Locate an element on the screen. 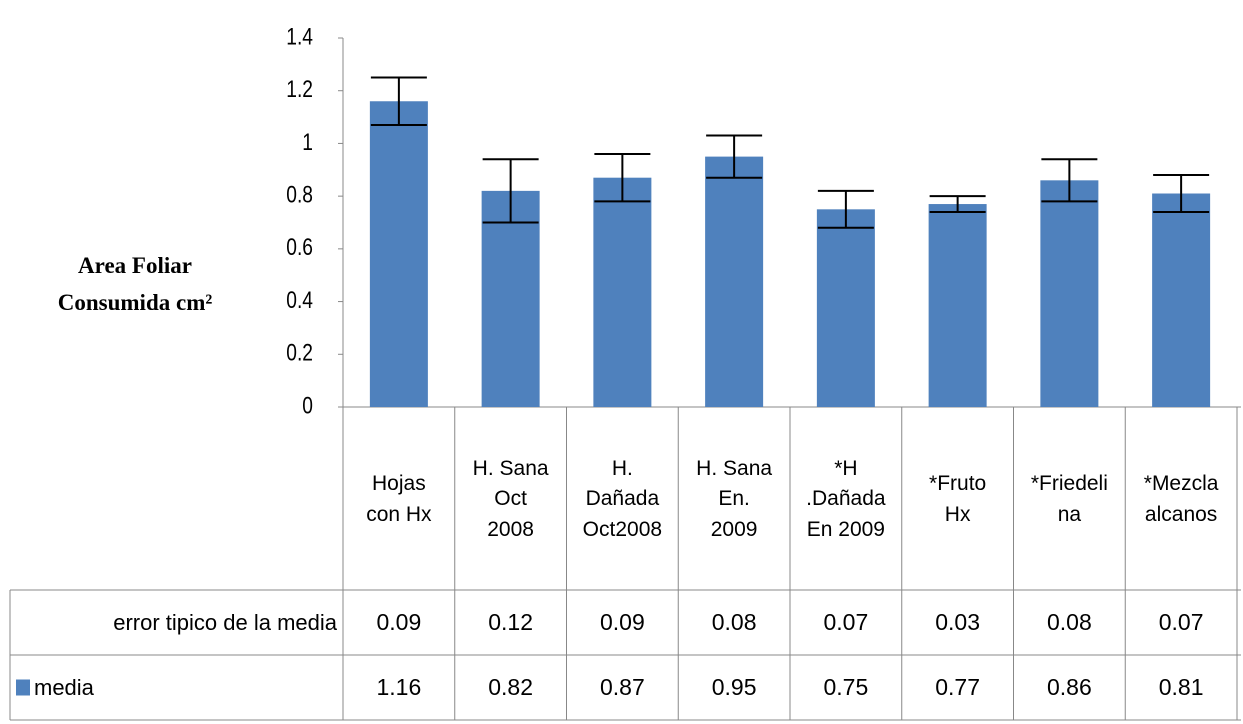 The width and height of the screenshot is (1243, 724). category-label: *Fruto Hx is located at coordinates (958, 499).